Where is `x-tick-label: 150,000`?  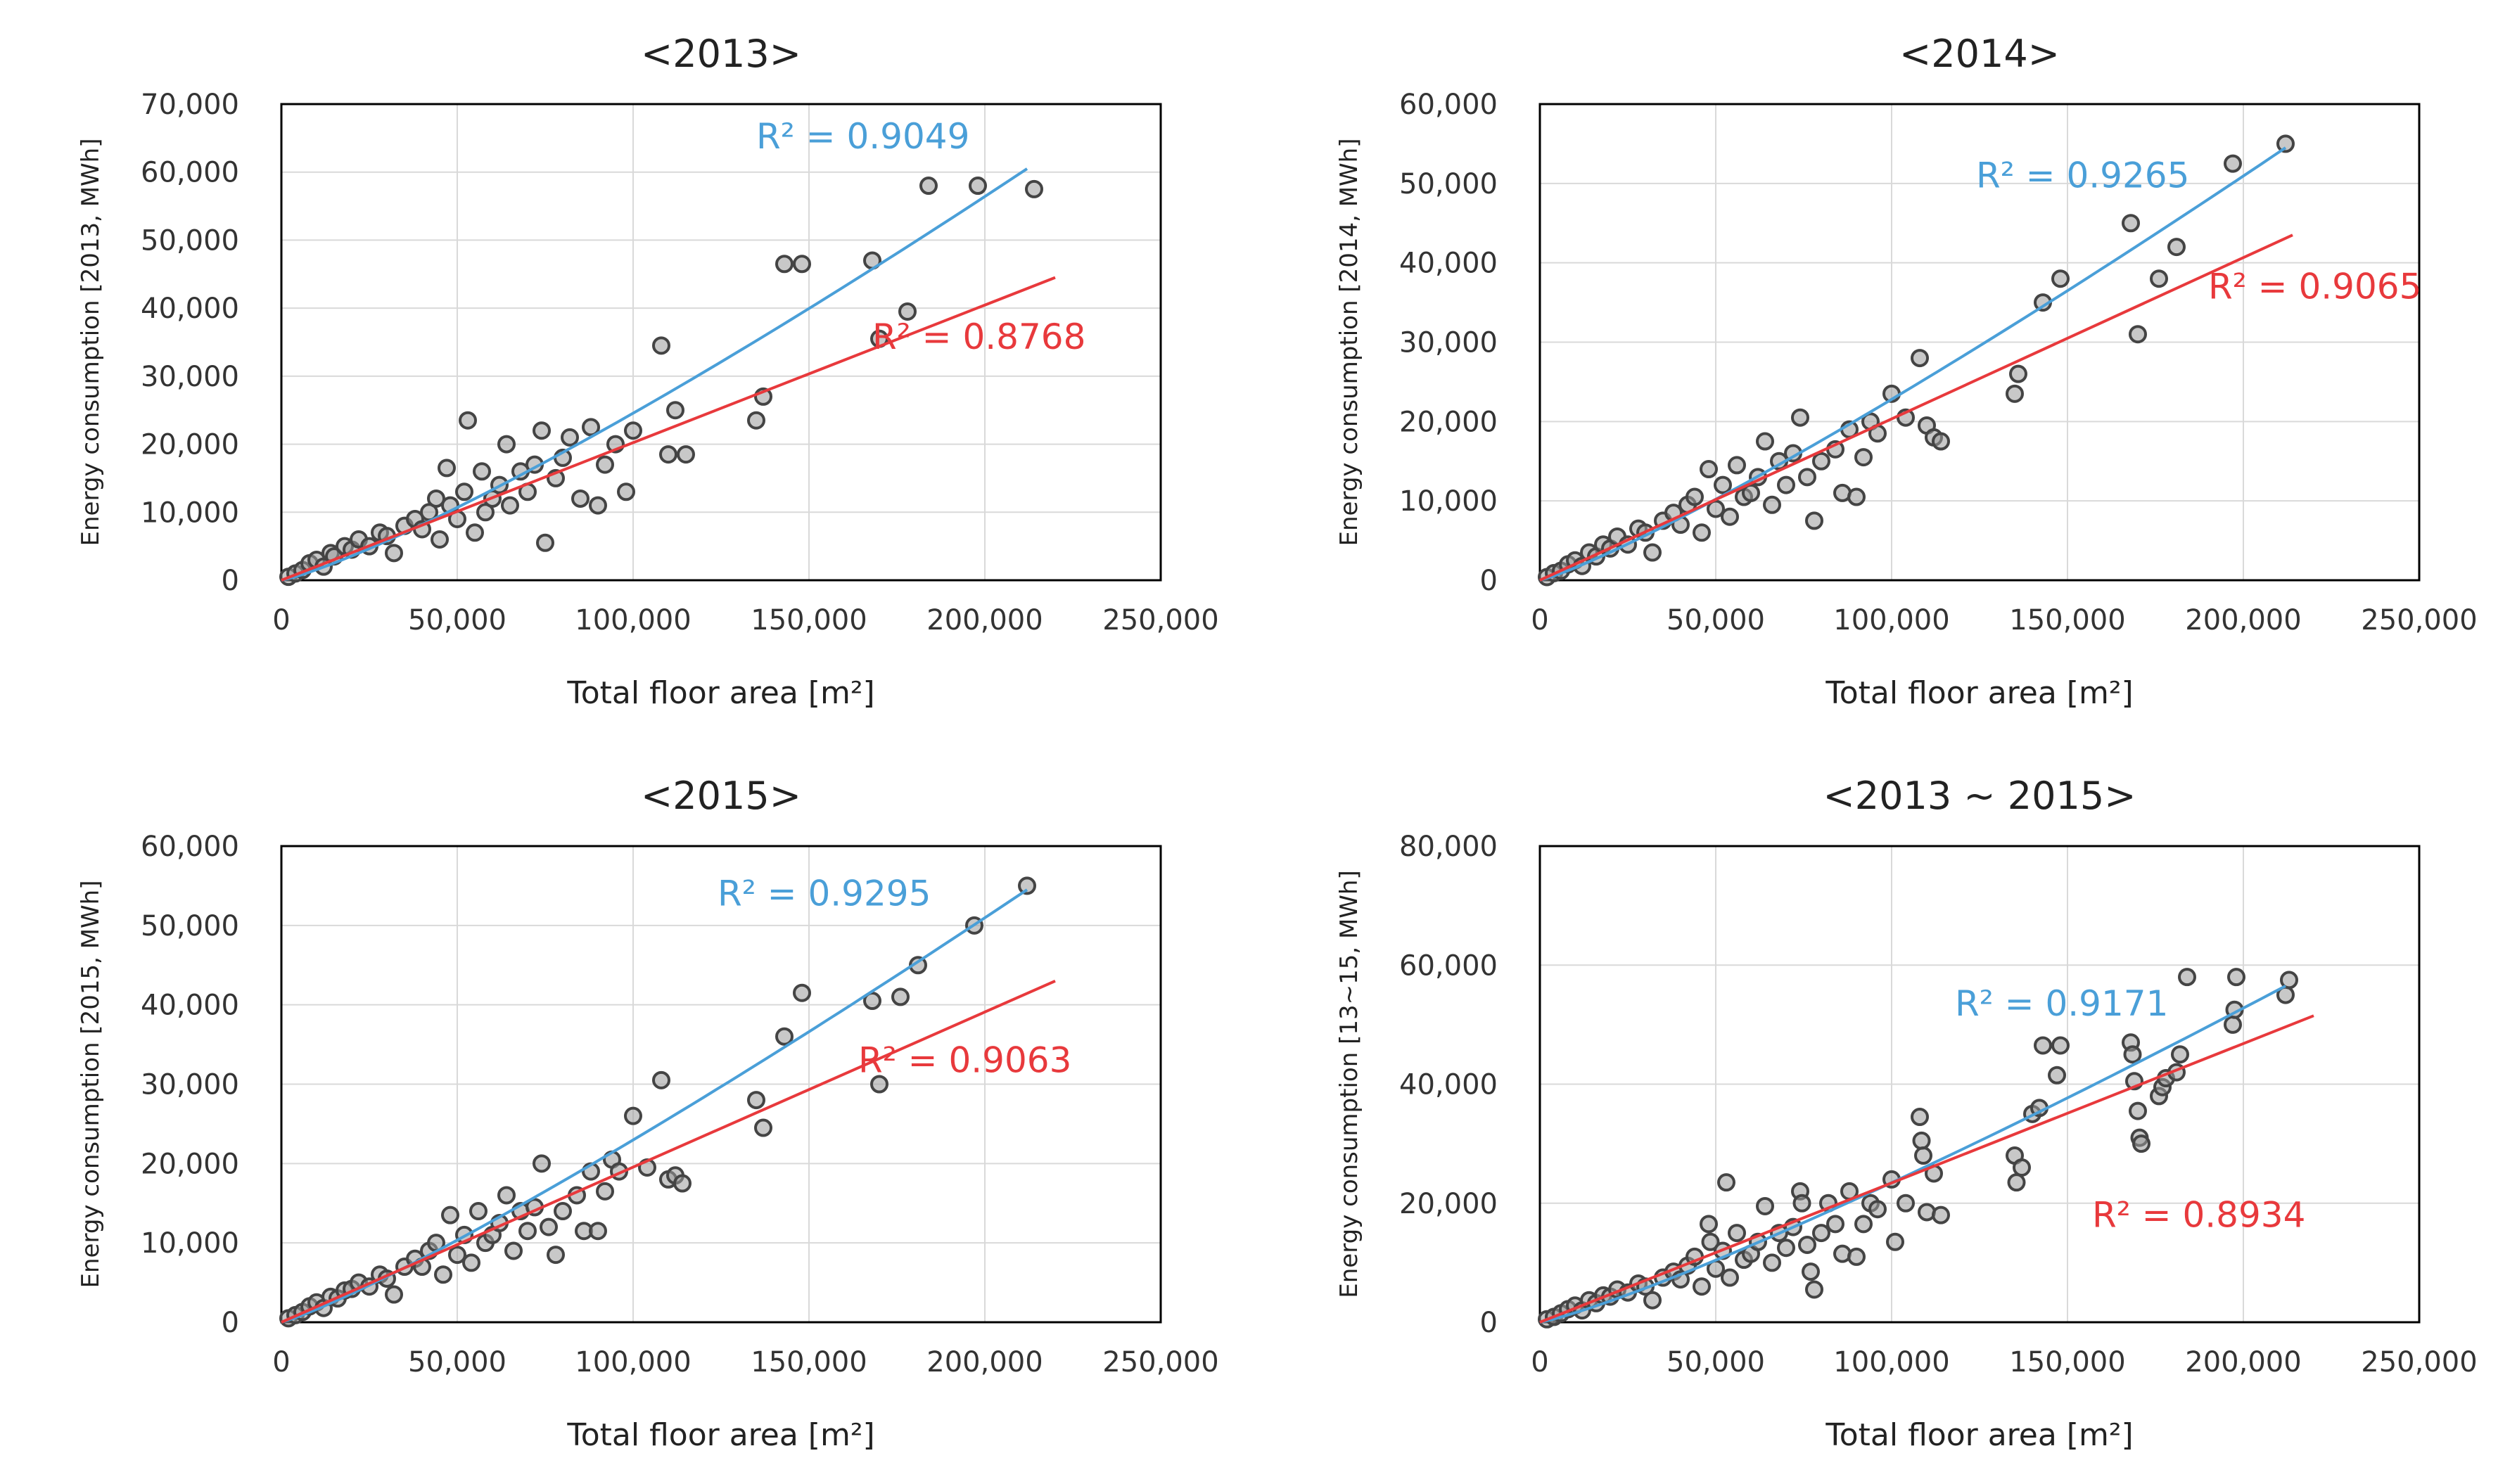
x-tick-label: 150,000 is located at coordinates (2067, 1363).